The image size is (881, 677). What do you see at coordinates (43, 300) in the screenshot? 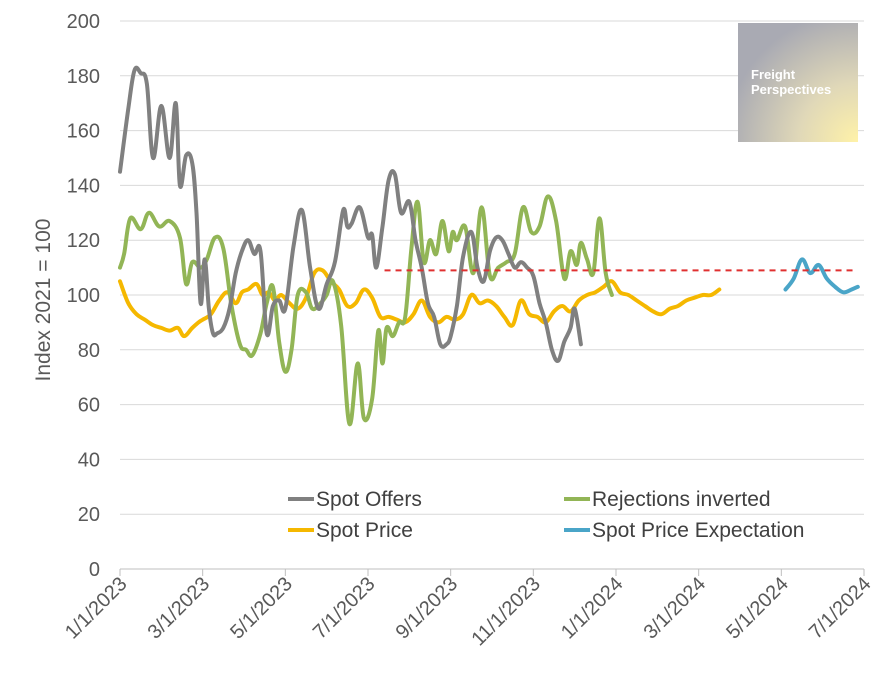
I see `y-axis-title: Index 2021 = 100` at bounding box center [43, 300].